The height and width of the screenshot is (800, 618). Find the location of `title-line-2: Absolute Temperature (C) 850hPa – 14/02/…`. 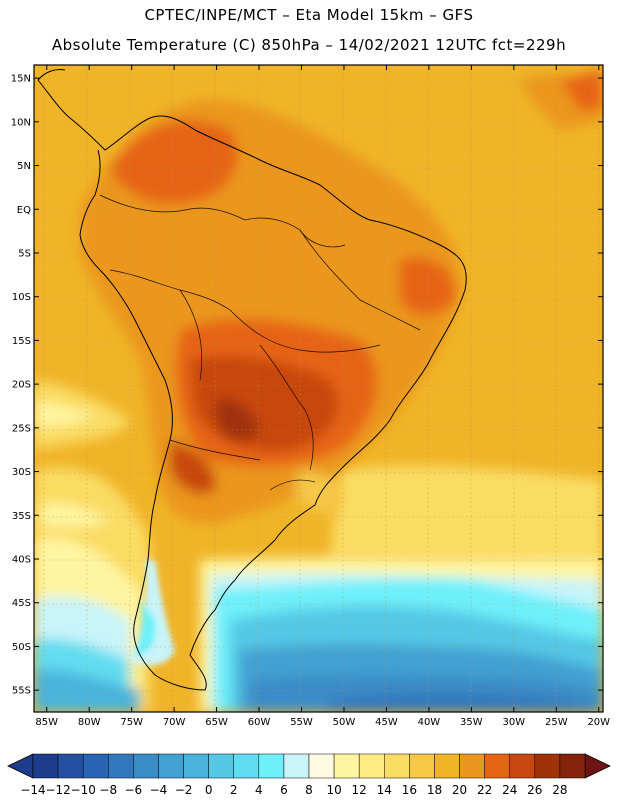

title-line-2: Absolute Temperature (C) 850hPa – 14/02/… is located at coordinates (309, 45).